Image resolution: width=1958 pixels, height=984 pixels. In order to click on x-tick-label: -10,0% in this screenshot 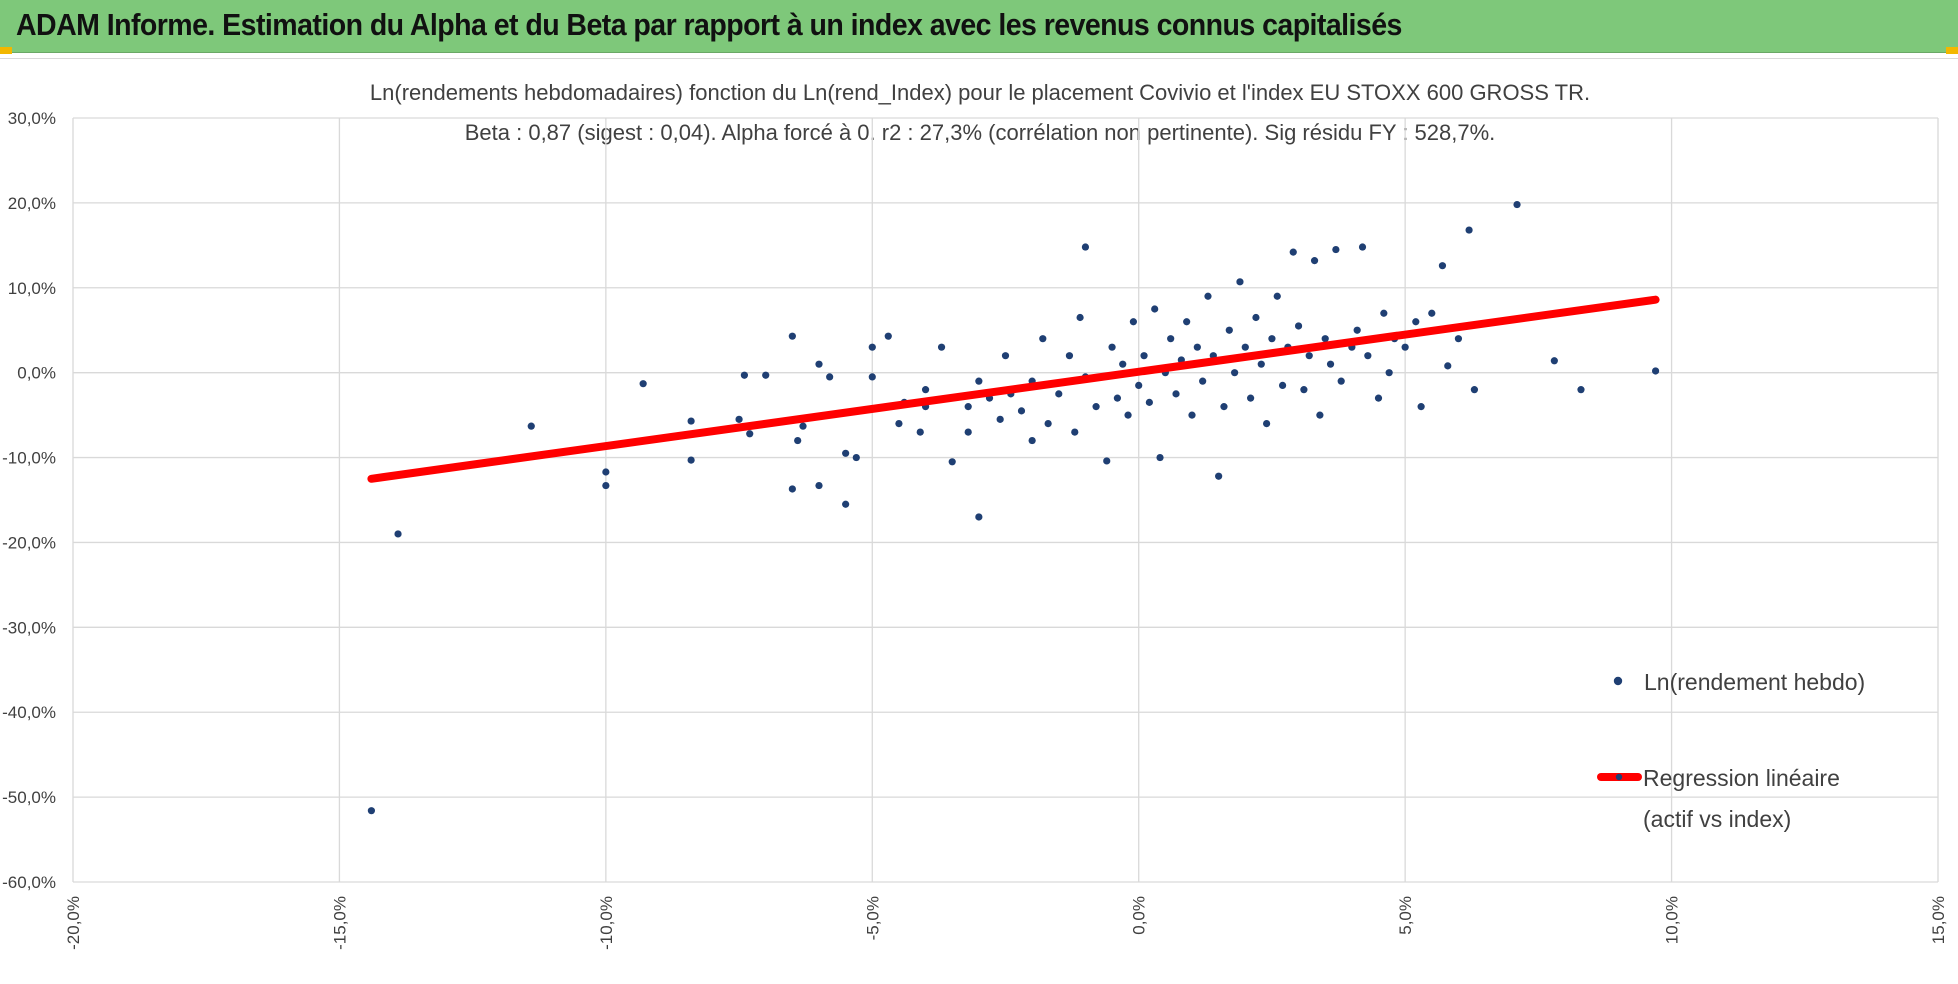, I will do `click(606, 923)`.